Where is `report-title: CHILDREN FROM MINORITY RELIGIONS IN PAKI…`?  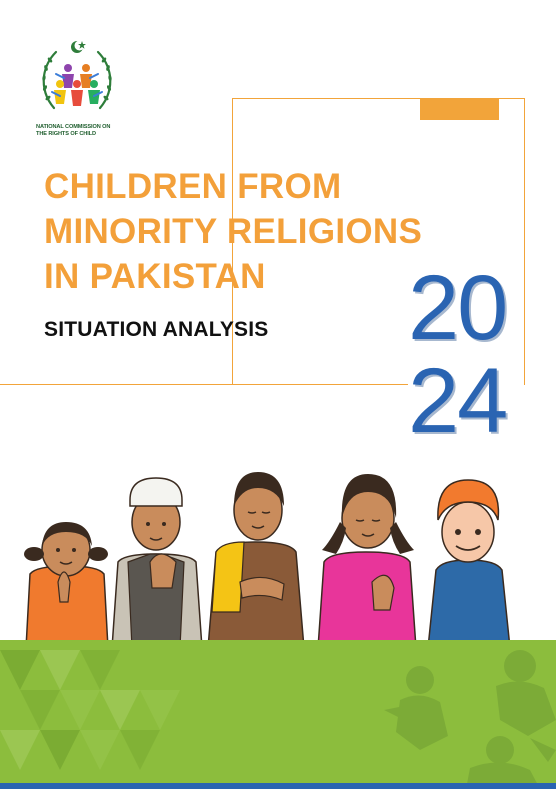
report-title: CHILDREN FROM MINORITY RELIGIONS IN PAKI… is located at coordinates (233, 231).